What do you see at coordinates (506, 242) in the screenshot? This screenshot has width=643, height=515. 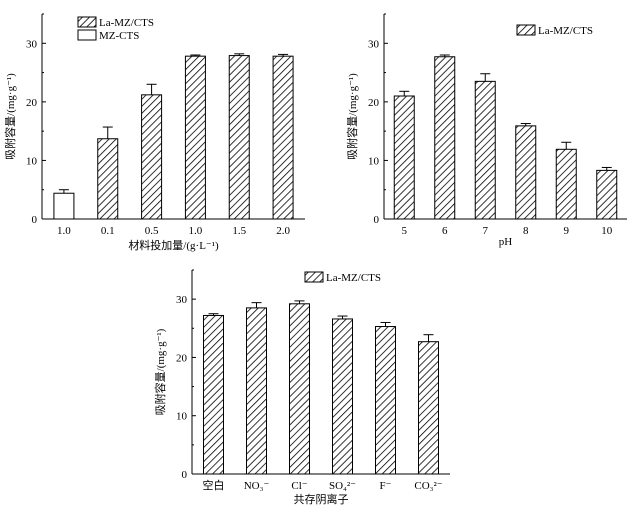 I see `x-axis-label: pH` at bounding box center [506, 242].